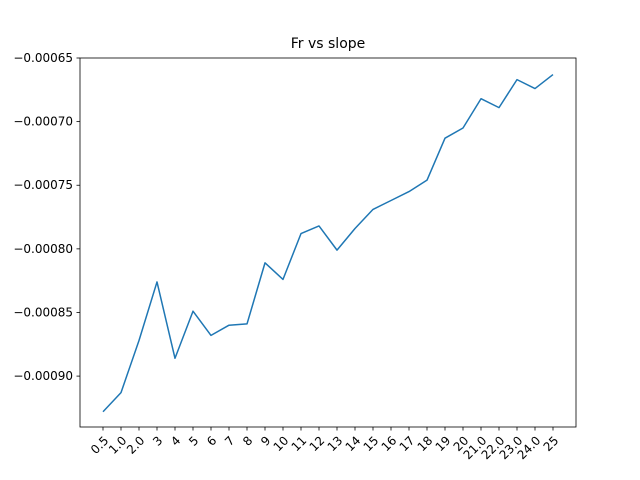 The width and height of the screenshot is (640, 480). What do you see at coordinates (43, 58) in the screenshot?
I see `y-tick-label: −0.00065` at bounding box center [43, 58].